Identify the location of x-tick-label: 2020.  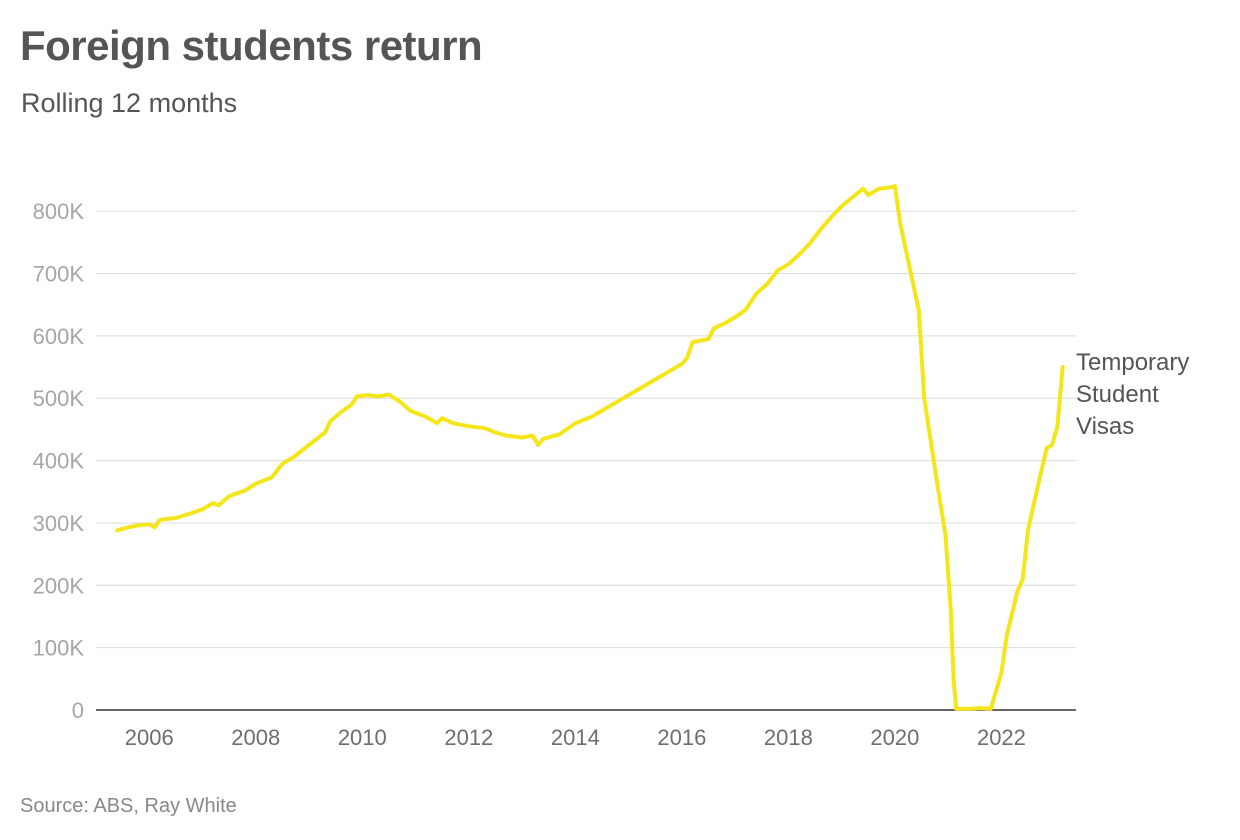
(894, 737).